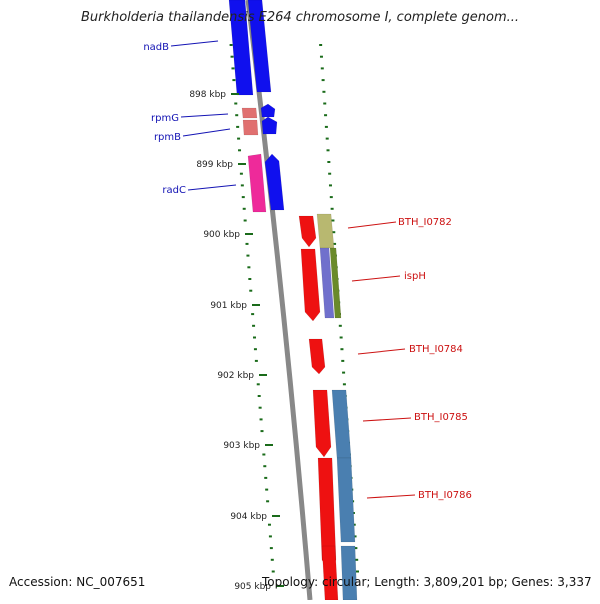 The image size is (600, 604). I want to click on gene-label: ispH, so click(415, 276).